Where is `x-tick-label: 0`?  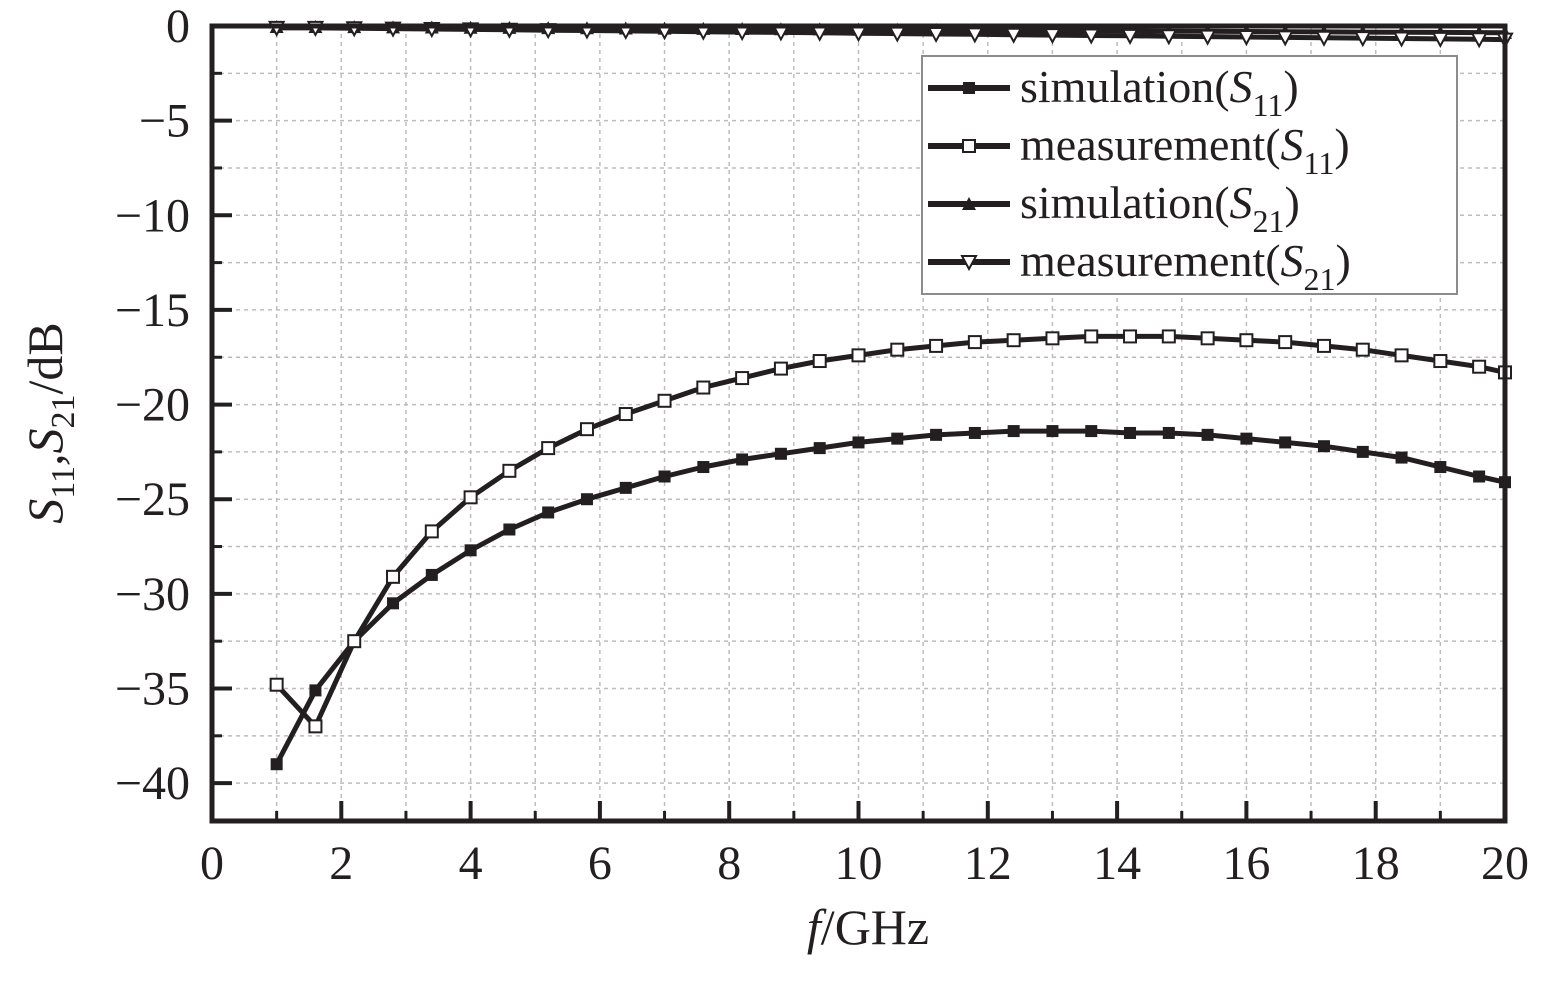 x-tick-label: 0 is located at coordinates (212, 863).